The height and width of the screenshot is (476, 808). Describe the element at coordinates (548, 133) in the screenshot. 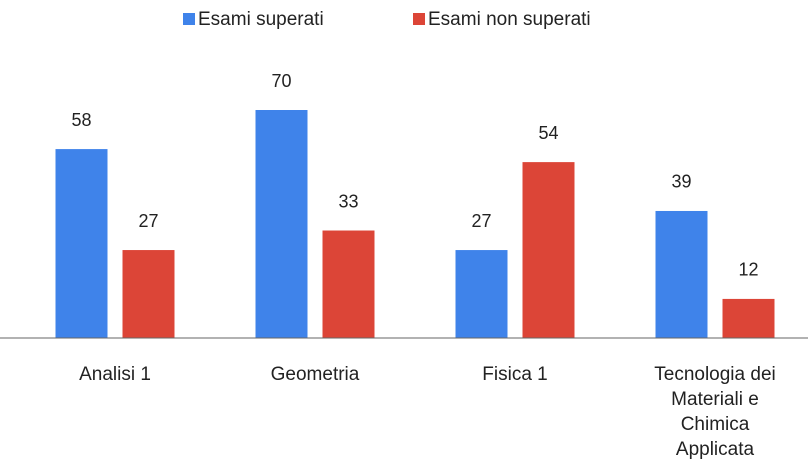

I see `value-label: 54` at that location.